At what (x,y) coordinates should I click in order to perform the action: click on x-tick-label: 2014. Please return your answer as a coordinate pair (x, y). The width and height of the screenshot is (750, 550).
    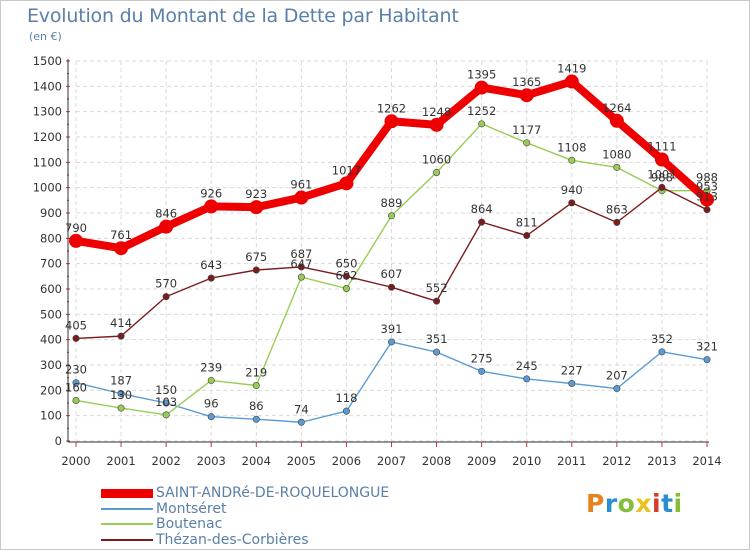
    Looking at the image, I should click on (706, 461).